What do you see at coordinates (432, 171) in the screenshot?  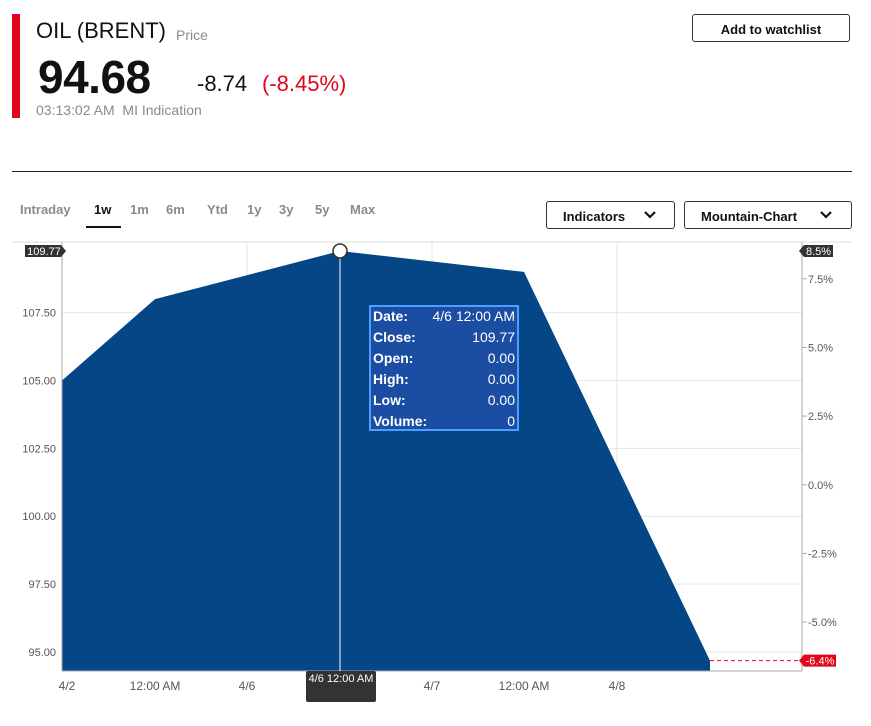 I see `header-divider` at bounding box center [432, 171].